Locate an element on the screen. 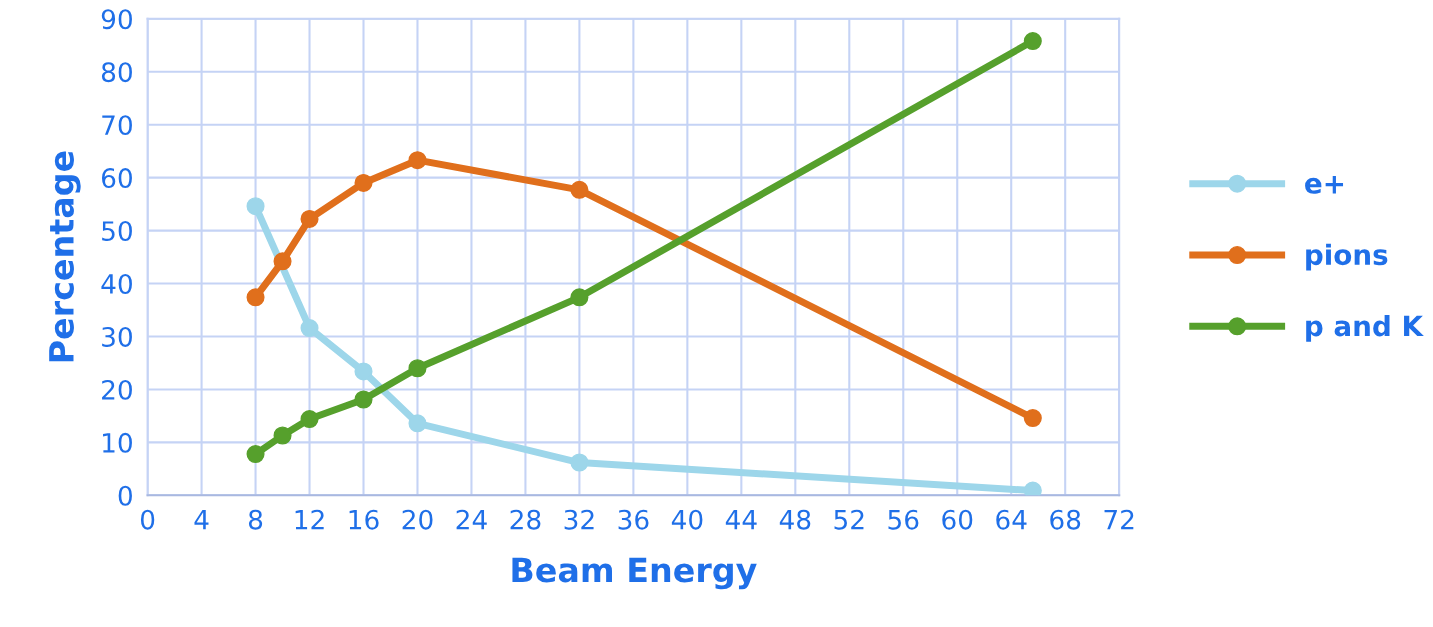  x-tick-label: 56 is located at coordinates (903, 519).